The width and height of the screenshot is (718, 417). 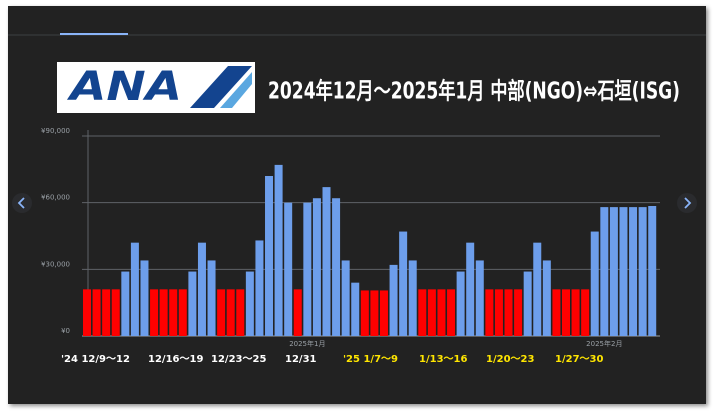 I want to click on nav-prev, so click(x=22, y=203).